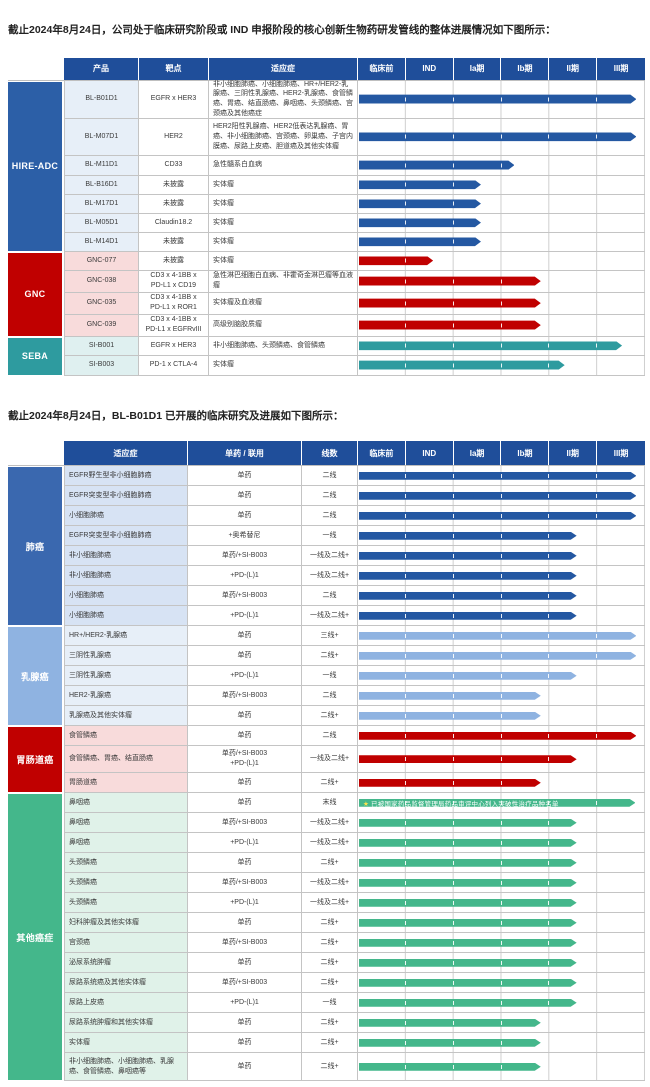  I want to click on indication-cell: 急性髓系白血病, so click(283, 165).